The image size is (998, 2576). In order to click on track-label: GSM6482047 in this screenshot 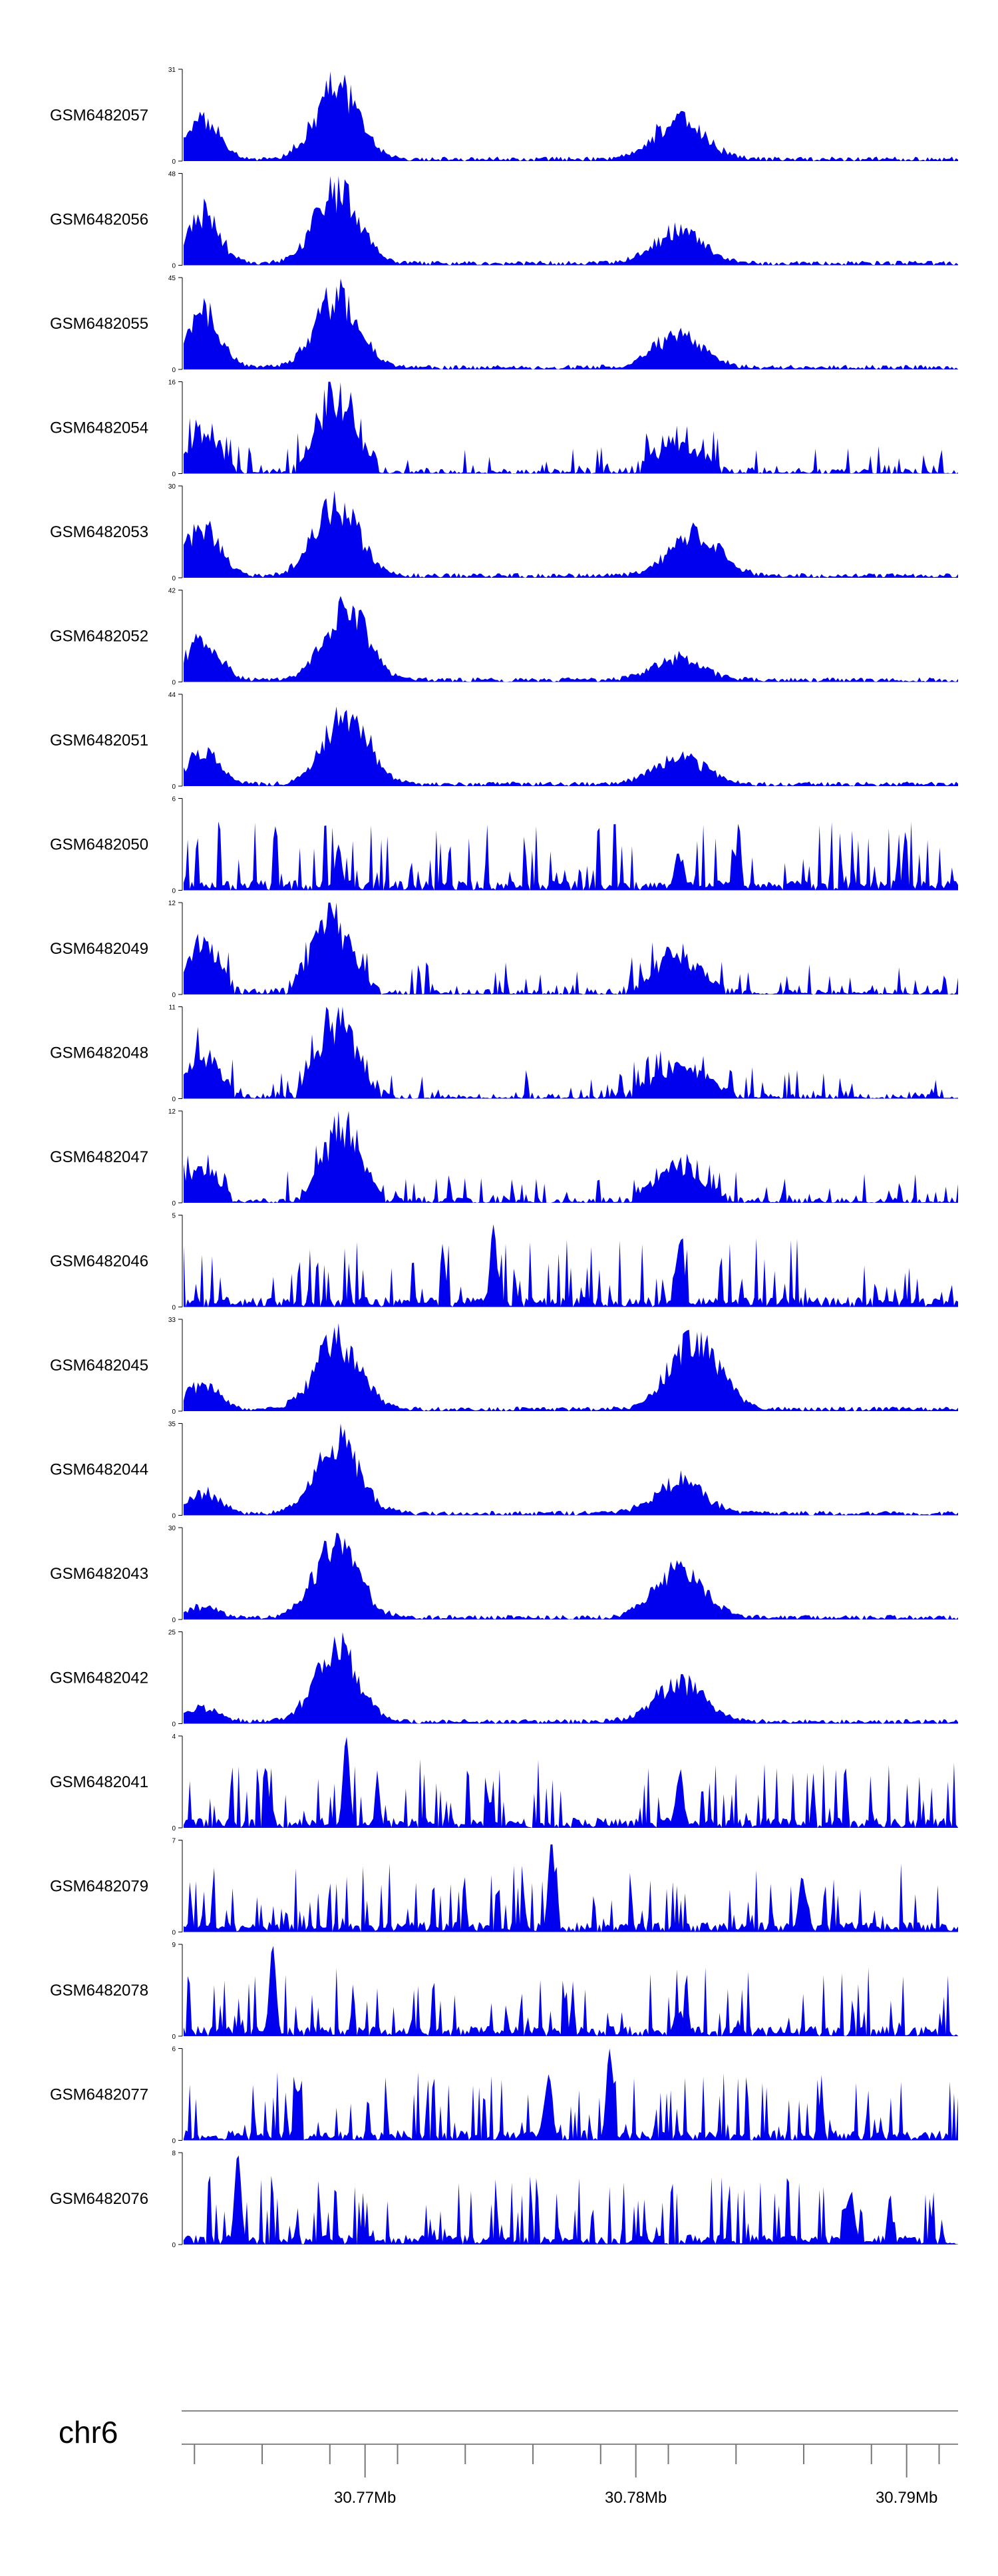, I will do `click(99, 1157)`.